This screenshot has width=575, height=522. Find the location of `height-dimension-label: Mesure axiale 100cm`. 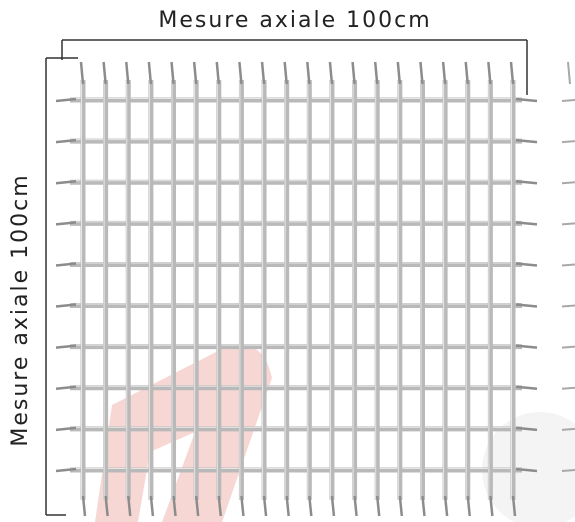

height-dimension-label: Mesure axiale 100cm is located at coordinates (20, 310).